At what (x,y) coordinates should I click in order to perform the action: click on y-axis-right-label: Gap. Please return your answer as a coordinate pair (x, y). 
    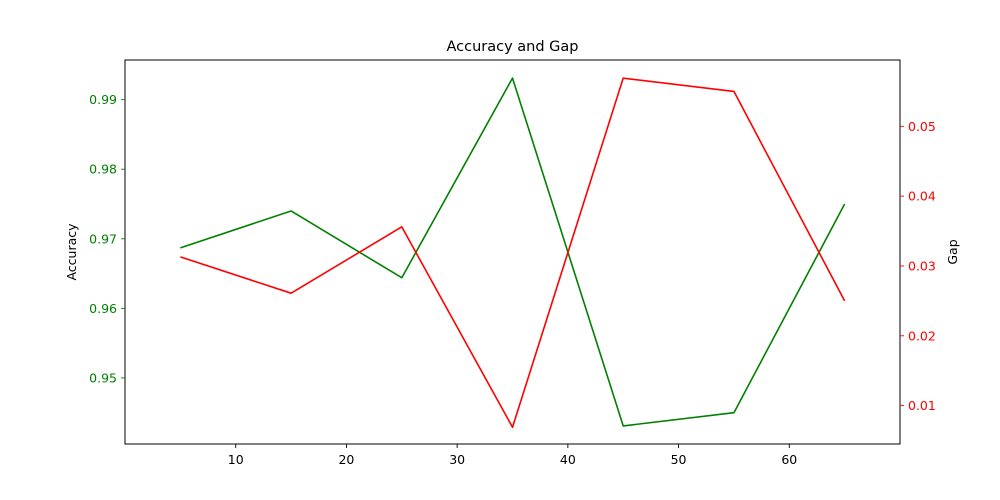
    Looking at the image, I should click on (952, 251).